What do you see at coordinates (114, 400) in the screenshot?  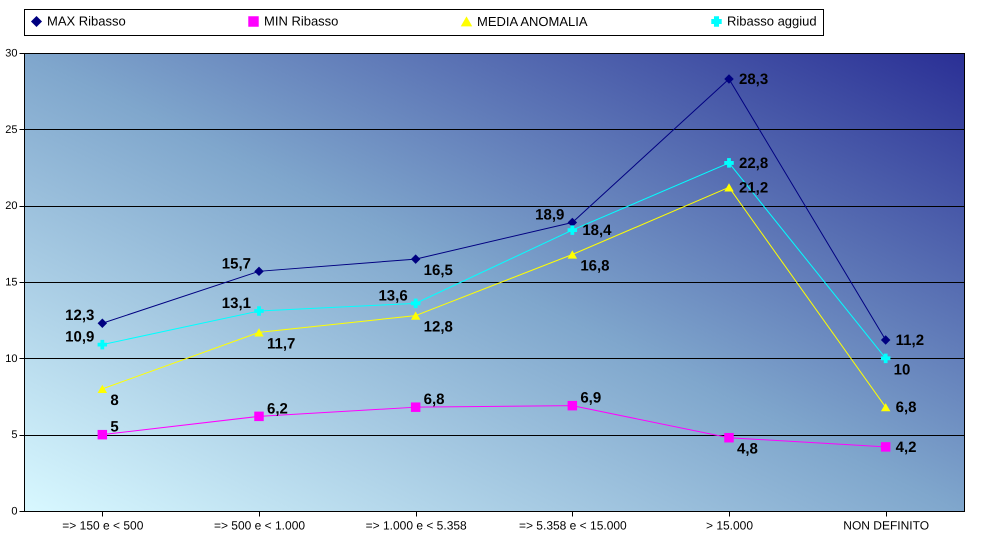 I see `data-label: 8` at bounding box center [114, 400].